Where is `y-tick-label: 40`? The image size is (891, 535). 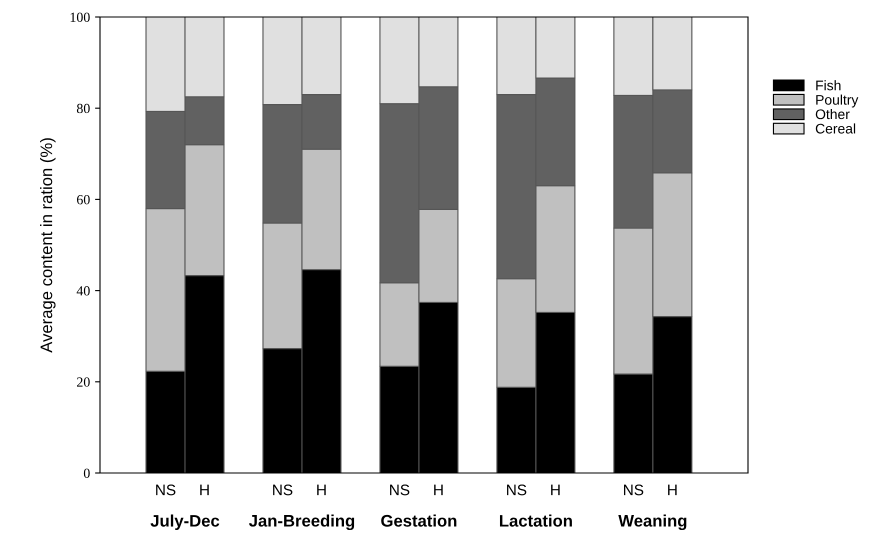
y-tick-label: 40 is located at coordinates (83, 291).